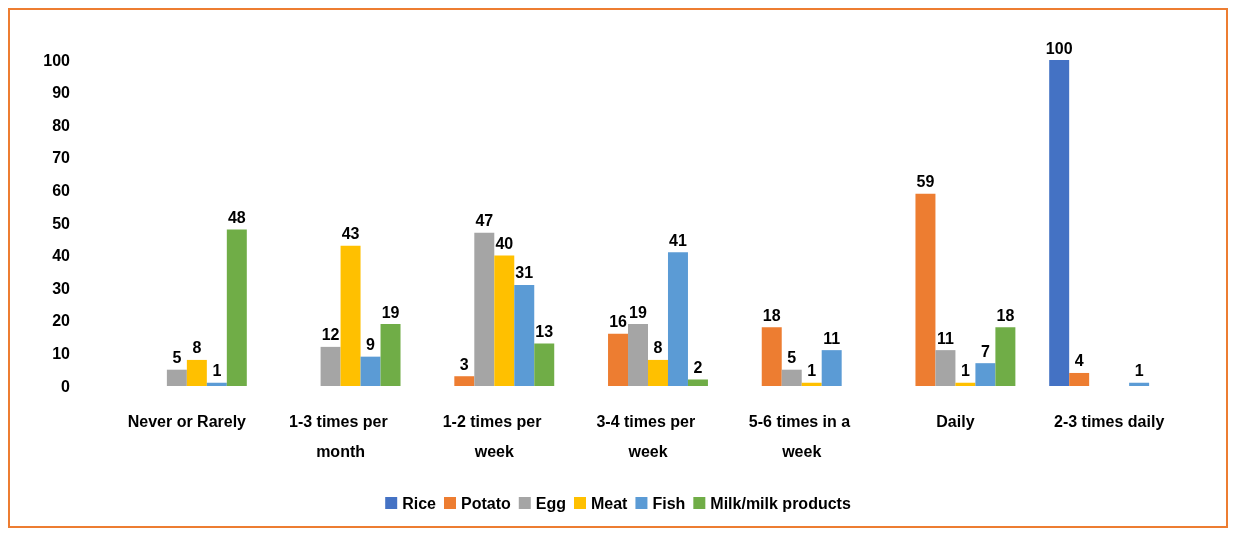 The image size is (1240, 542). Describe the element at coordinates (61, 353) in the screenshot. I see `y-tick-label: 10` at that location.